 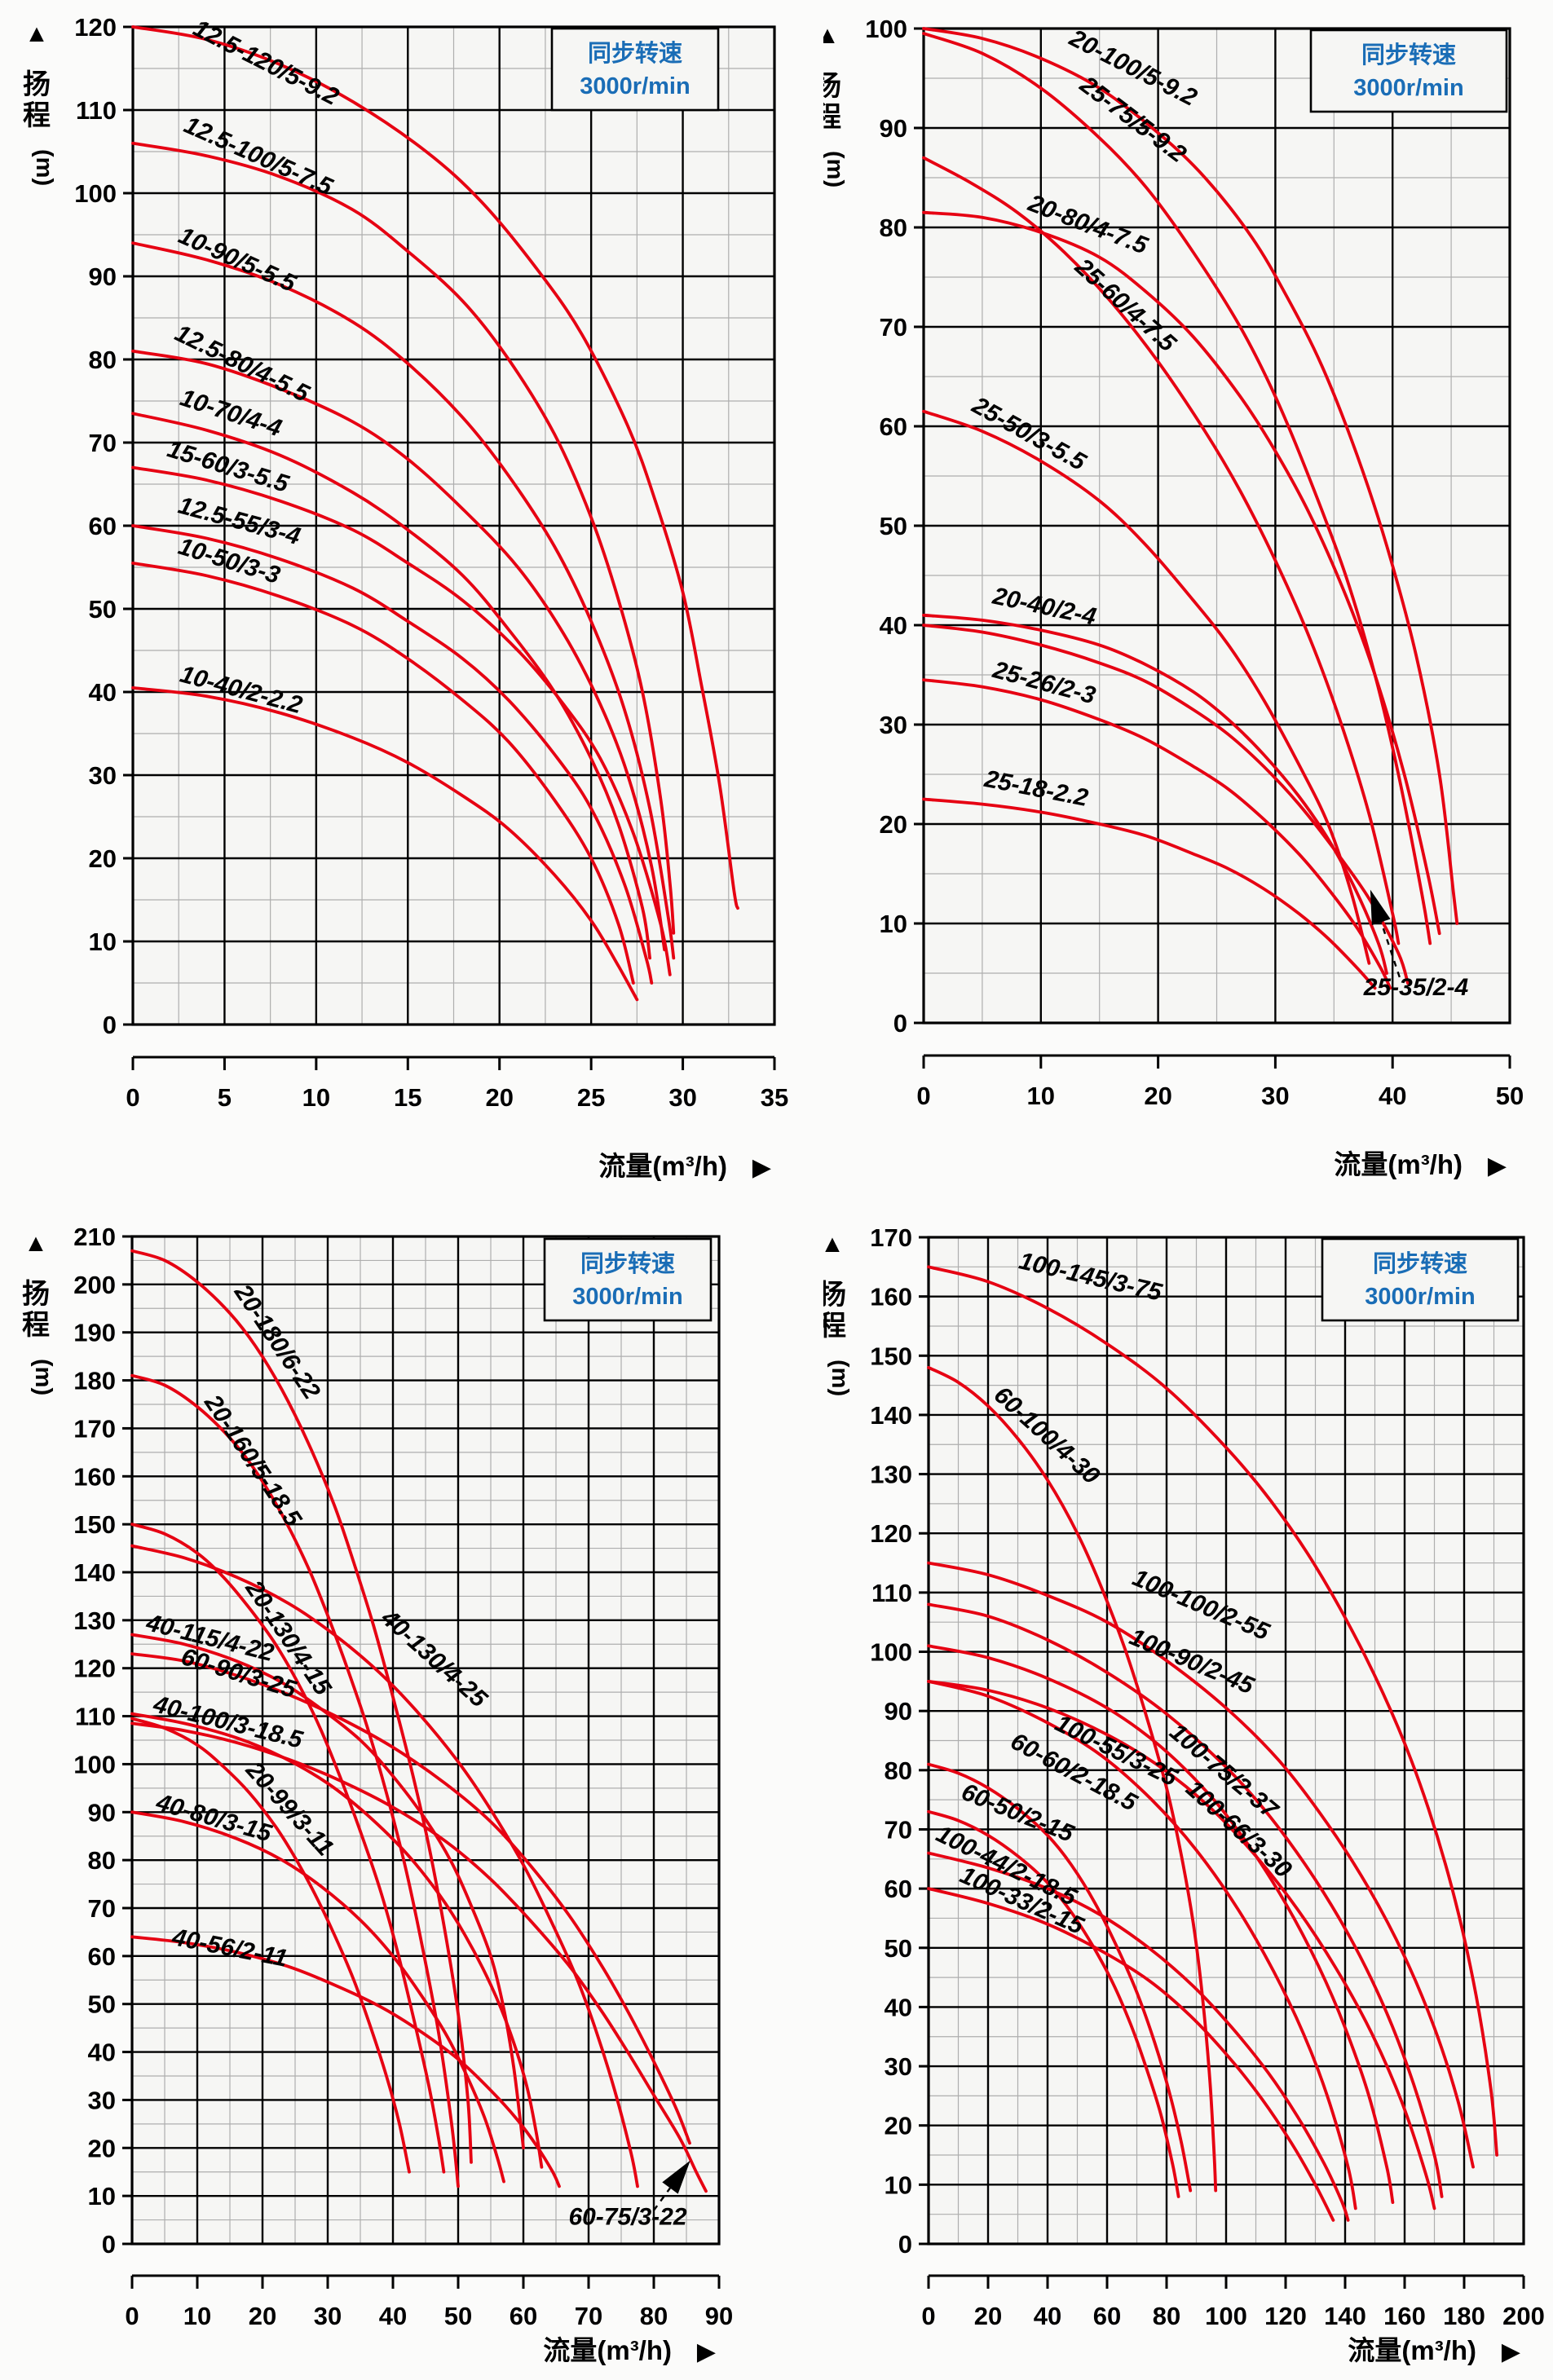 What do you see at coordinates (1220, 1082) in the screenshot?
I see `x-axis: 0 10 20 30 40 50` at bounding box center [1220, 1082].